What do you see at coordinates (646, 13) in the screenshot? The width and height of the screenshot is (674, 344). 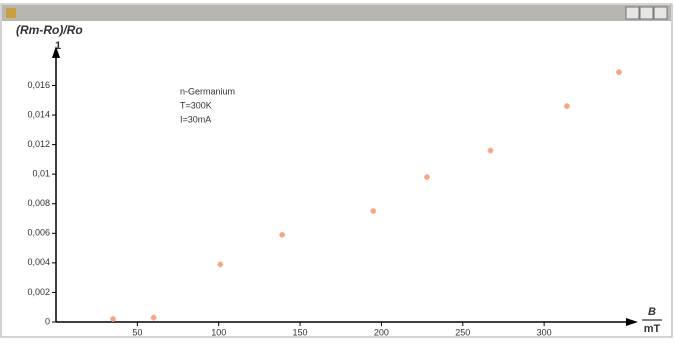 I see `maximize-button` at bounding box center [646, 13].